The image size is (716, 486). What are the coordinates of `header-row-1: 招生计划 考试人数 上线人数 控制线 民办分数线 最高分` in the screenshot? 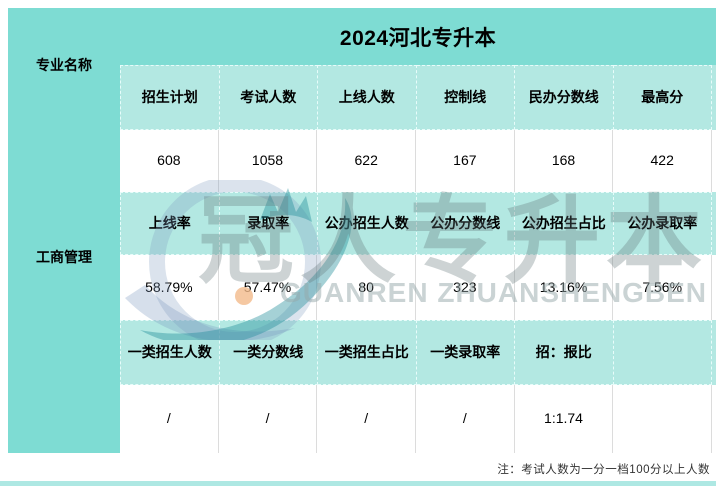 It's located at (418, 97).